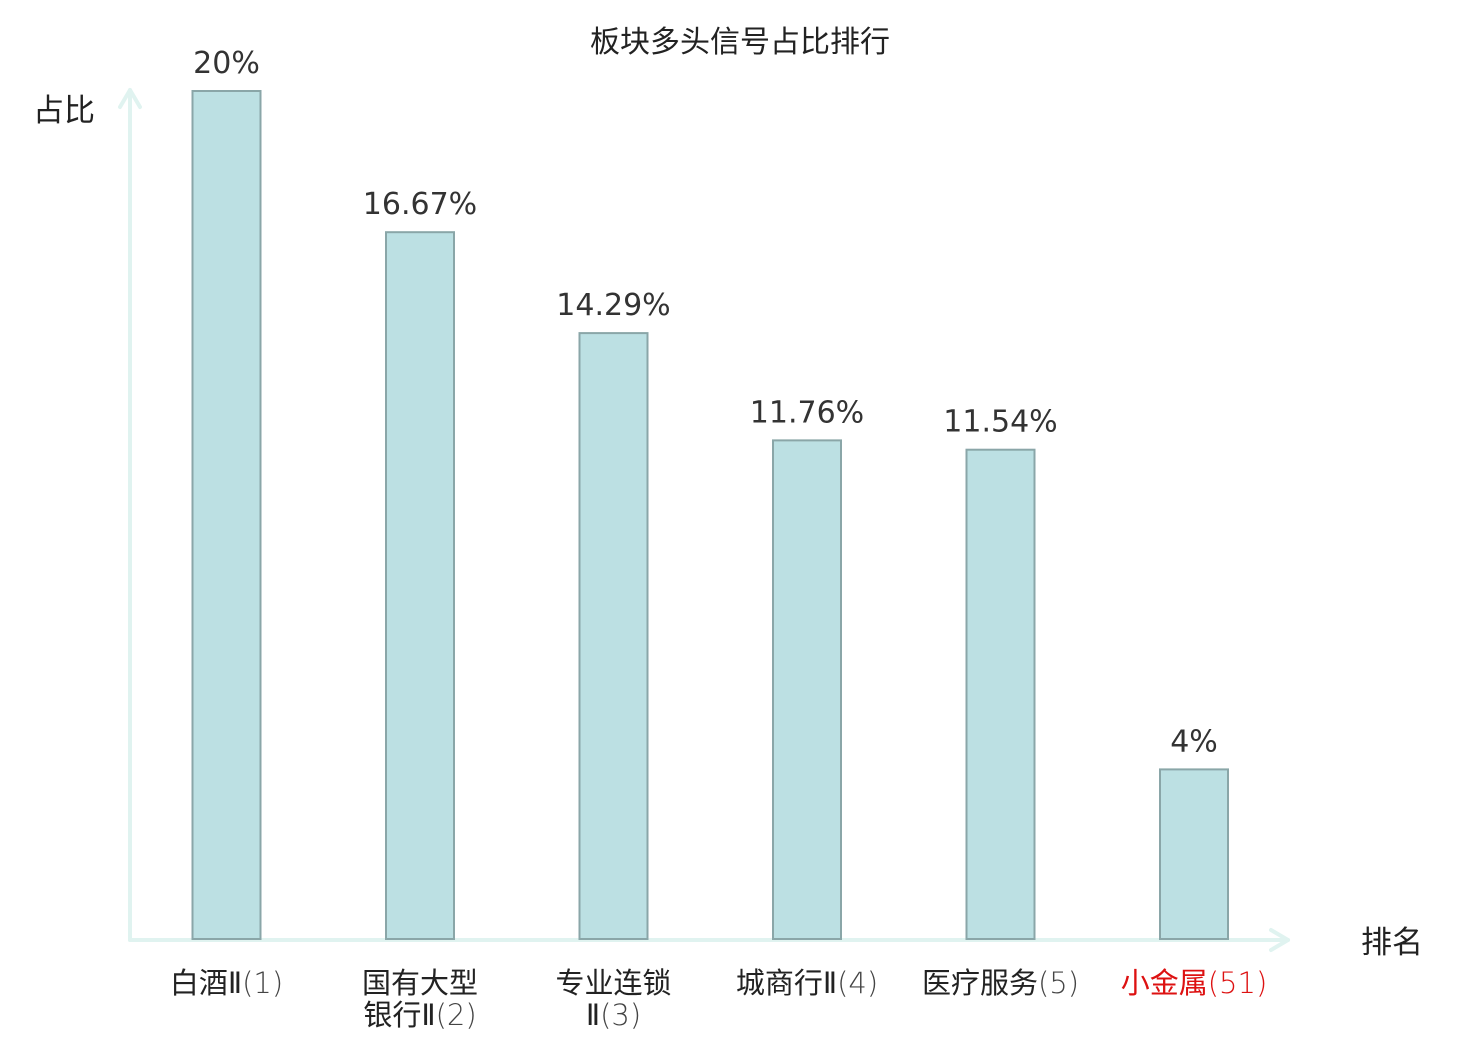 This screenshot has width=1480, height=1044. I want to click on bar-value-label: 4%, so click(1194, 741).